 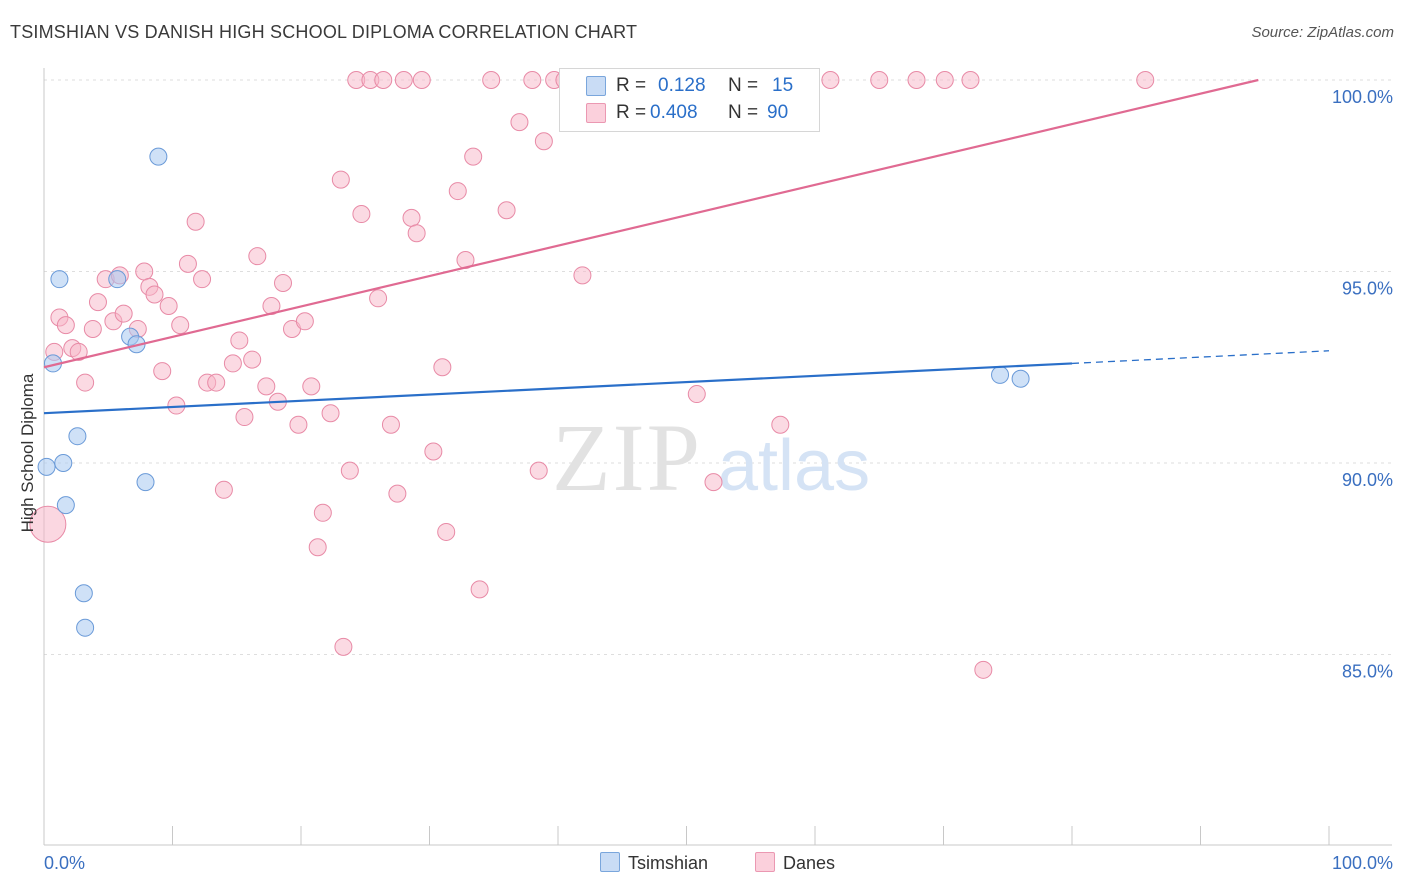 I want to click on bottom-legend-danes-label: Danes, so click(x=809, y=863).